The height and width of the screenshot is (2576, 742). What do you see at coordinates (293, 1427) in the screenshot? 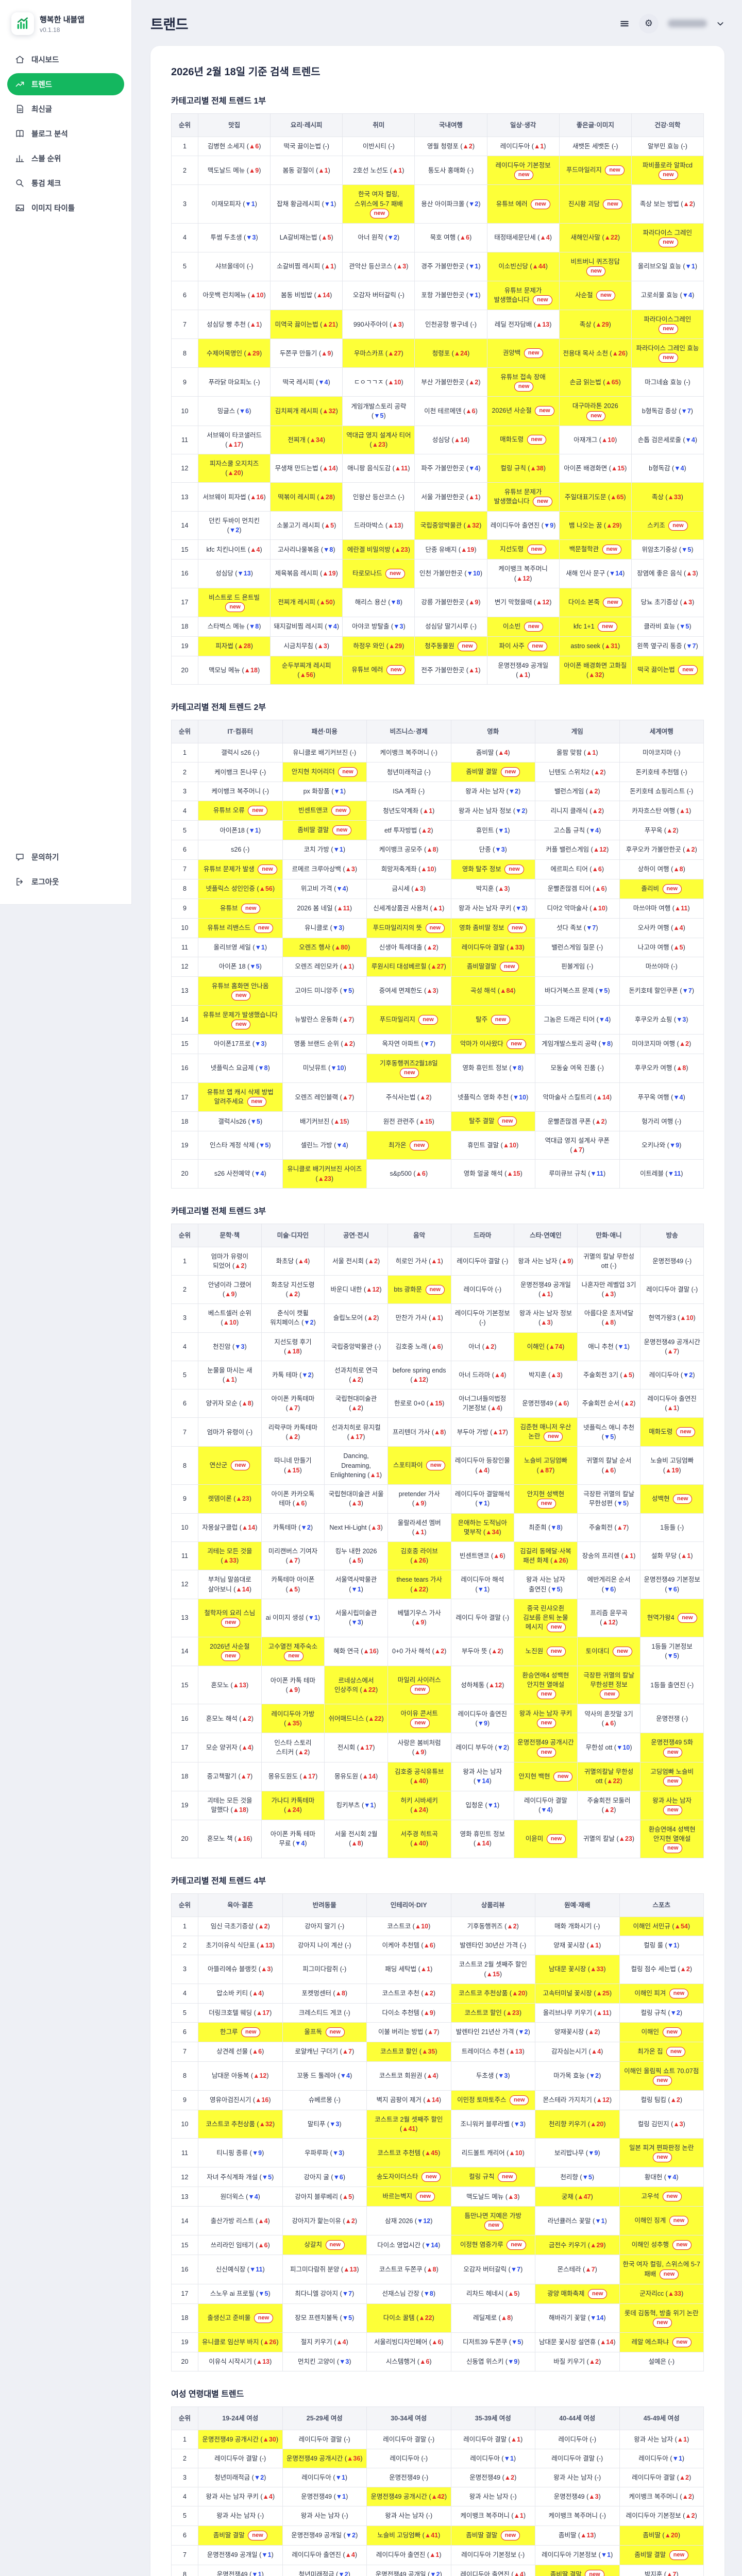
I see `trend-keyword: 리락쿠마 카톡테마` at bounding box center [293, 1427].